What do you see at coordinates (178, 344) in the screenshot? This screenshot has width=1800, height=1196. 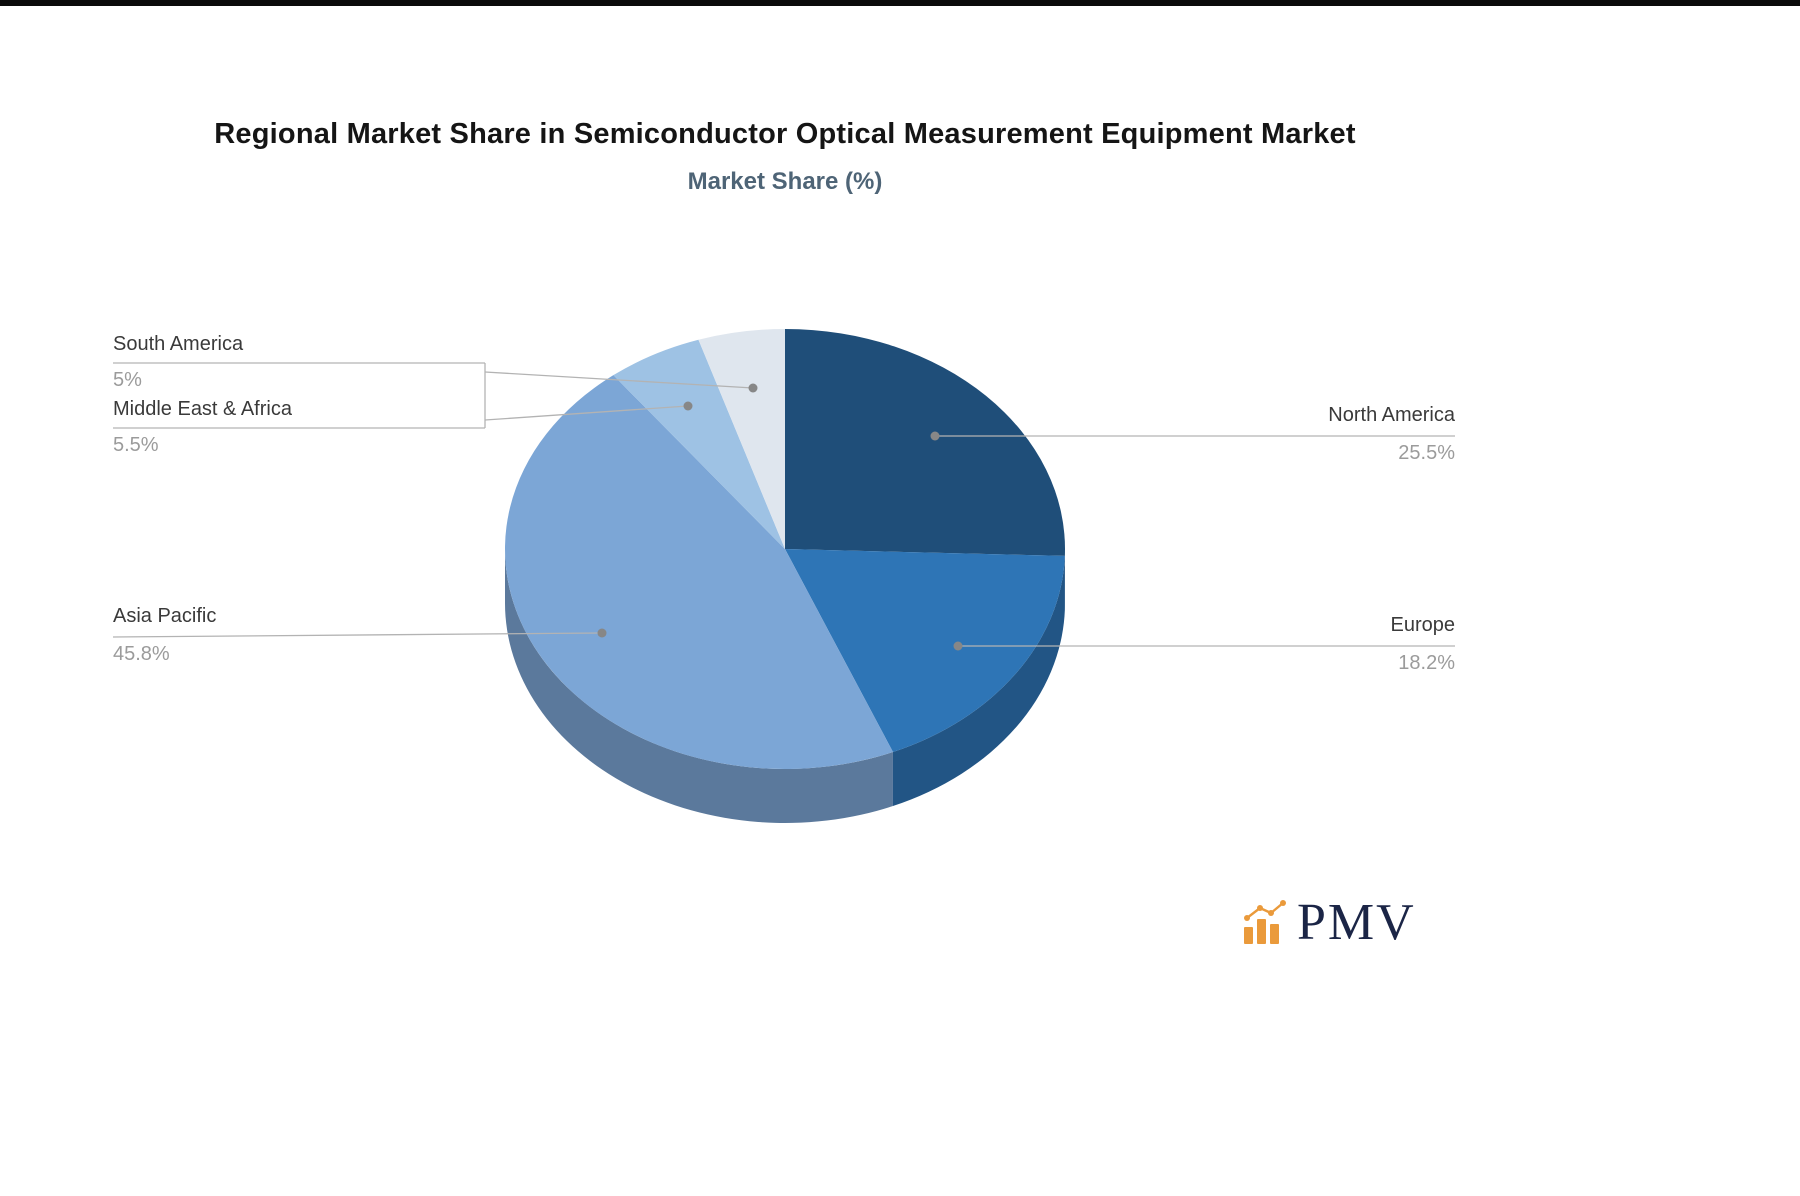 I see `callout-label-south-america: South America` at bounding box center [178, 344].